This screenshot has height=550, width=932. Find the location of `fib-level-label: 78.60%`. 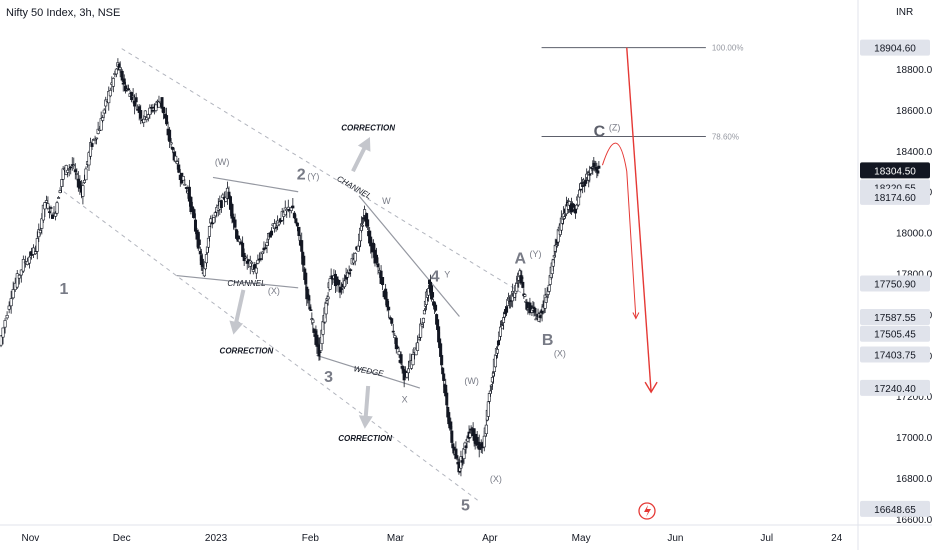

fib-level-label: 78.60% is located at coordinates (725, 137).